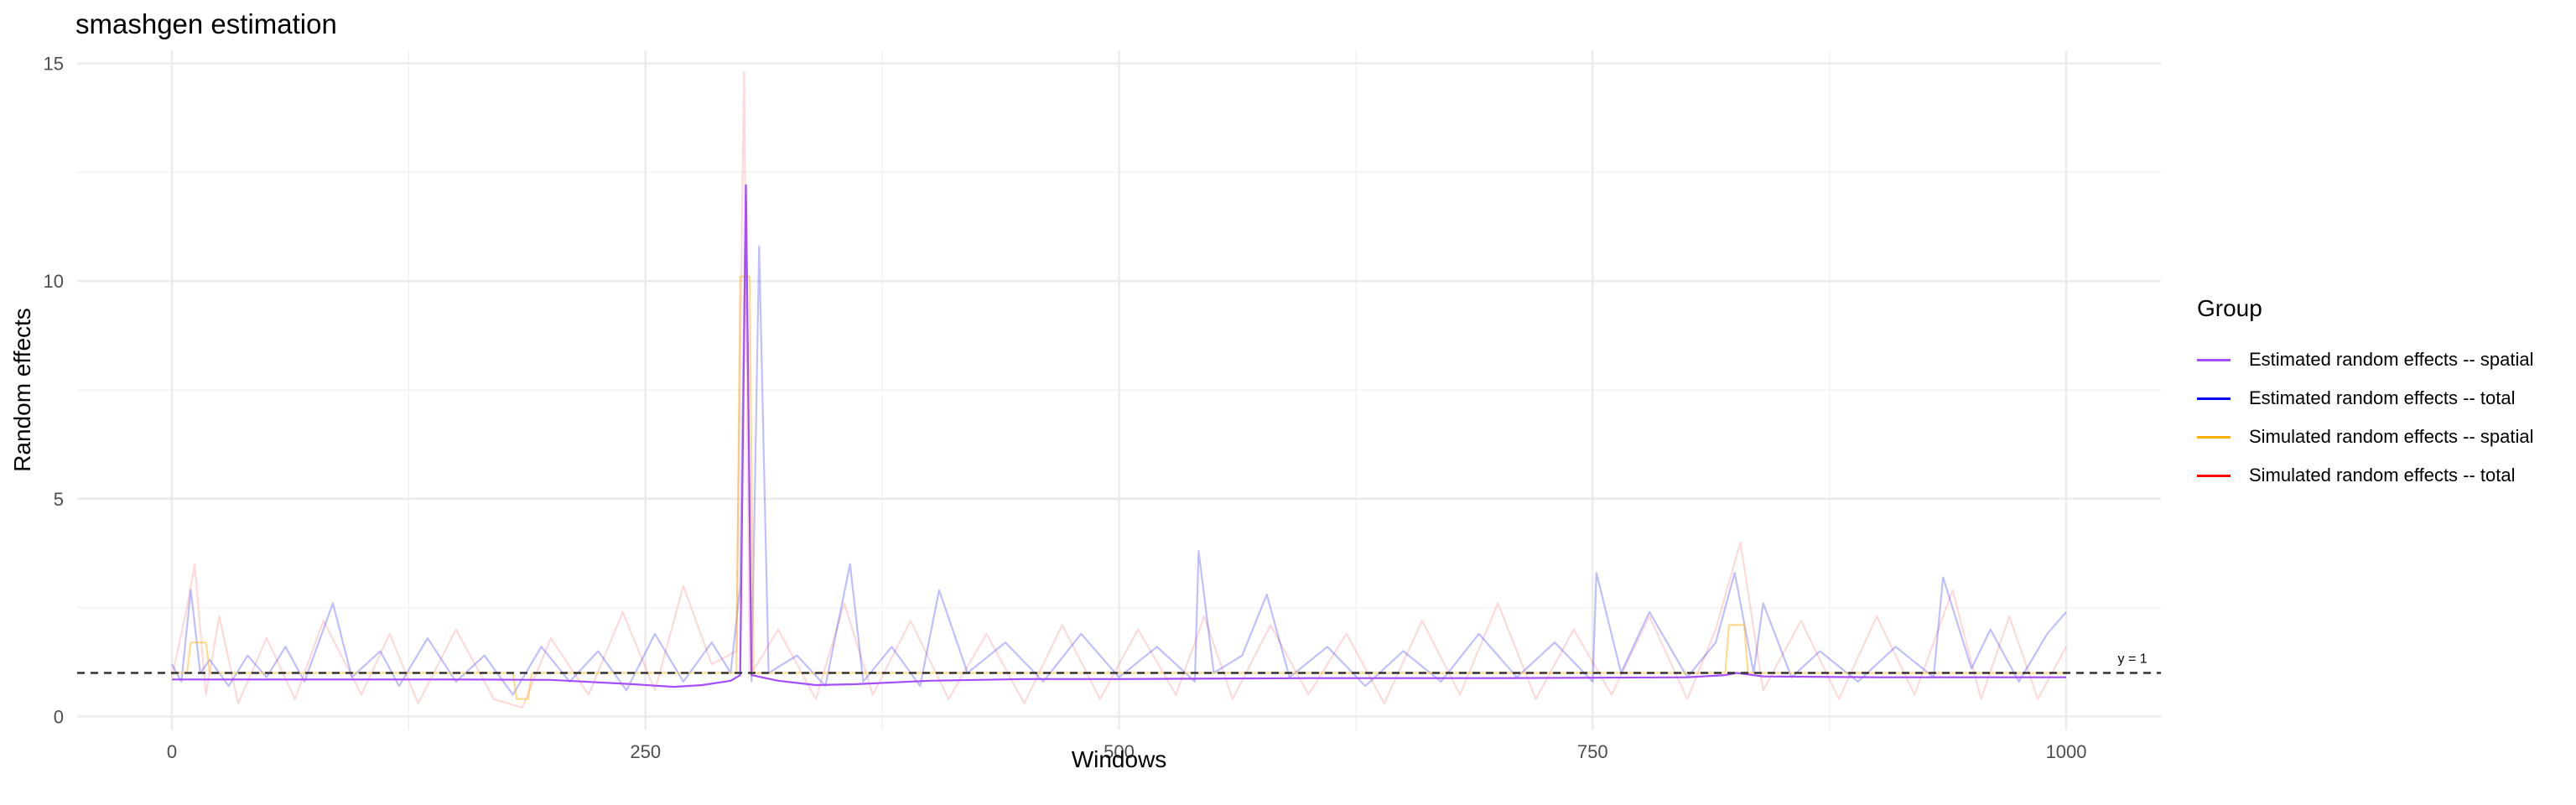  I want to click on chart-title: smashgen estimation, so click(206, 23).